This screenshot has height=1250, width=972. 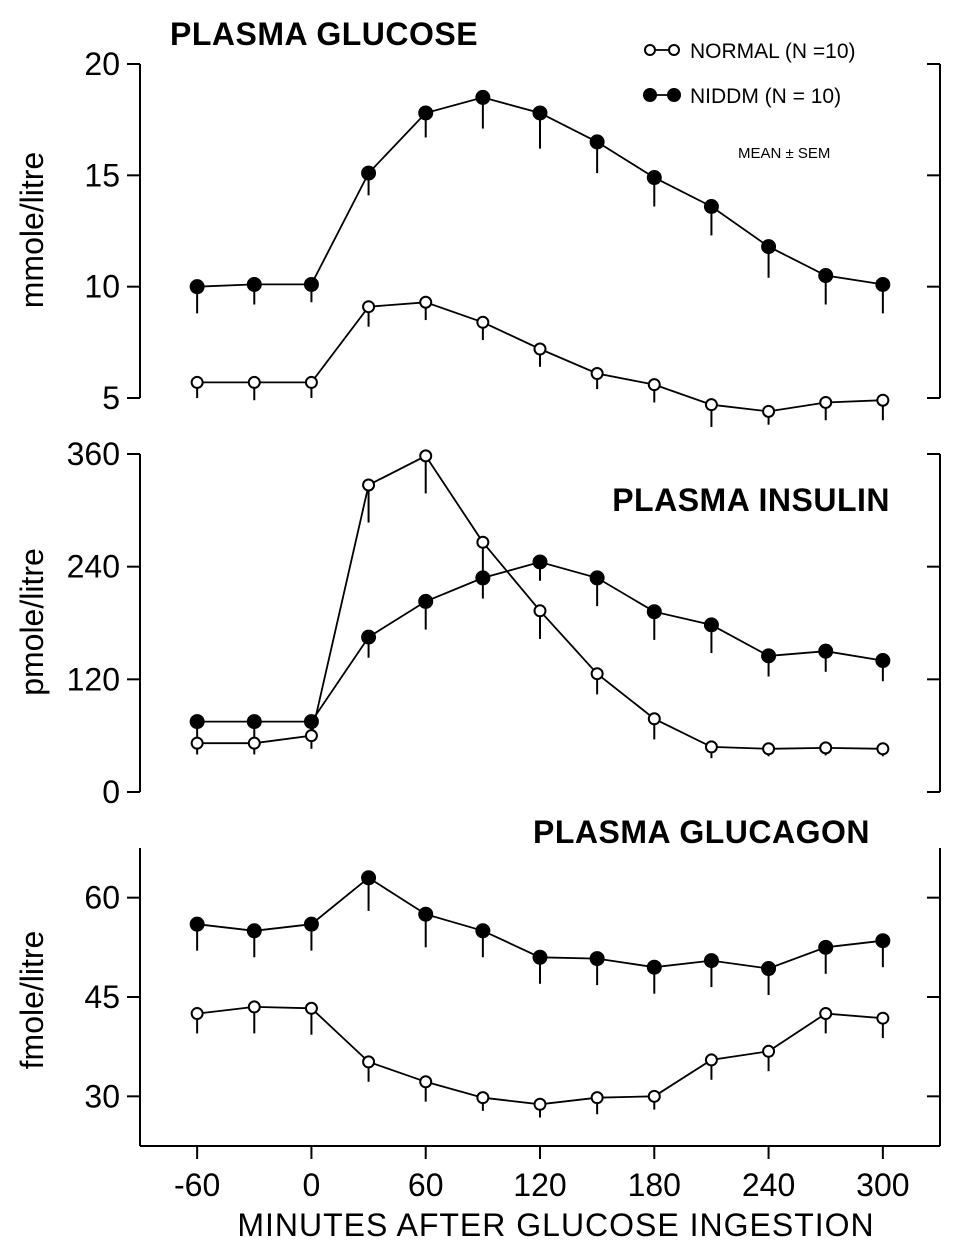 I want to click on plasma-insulin-title: PLASMA INSULIN, so click(x=751, y=500).